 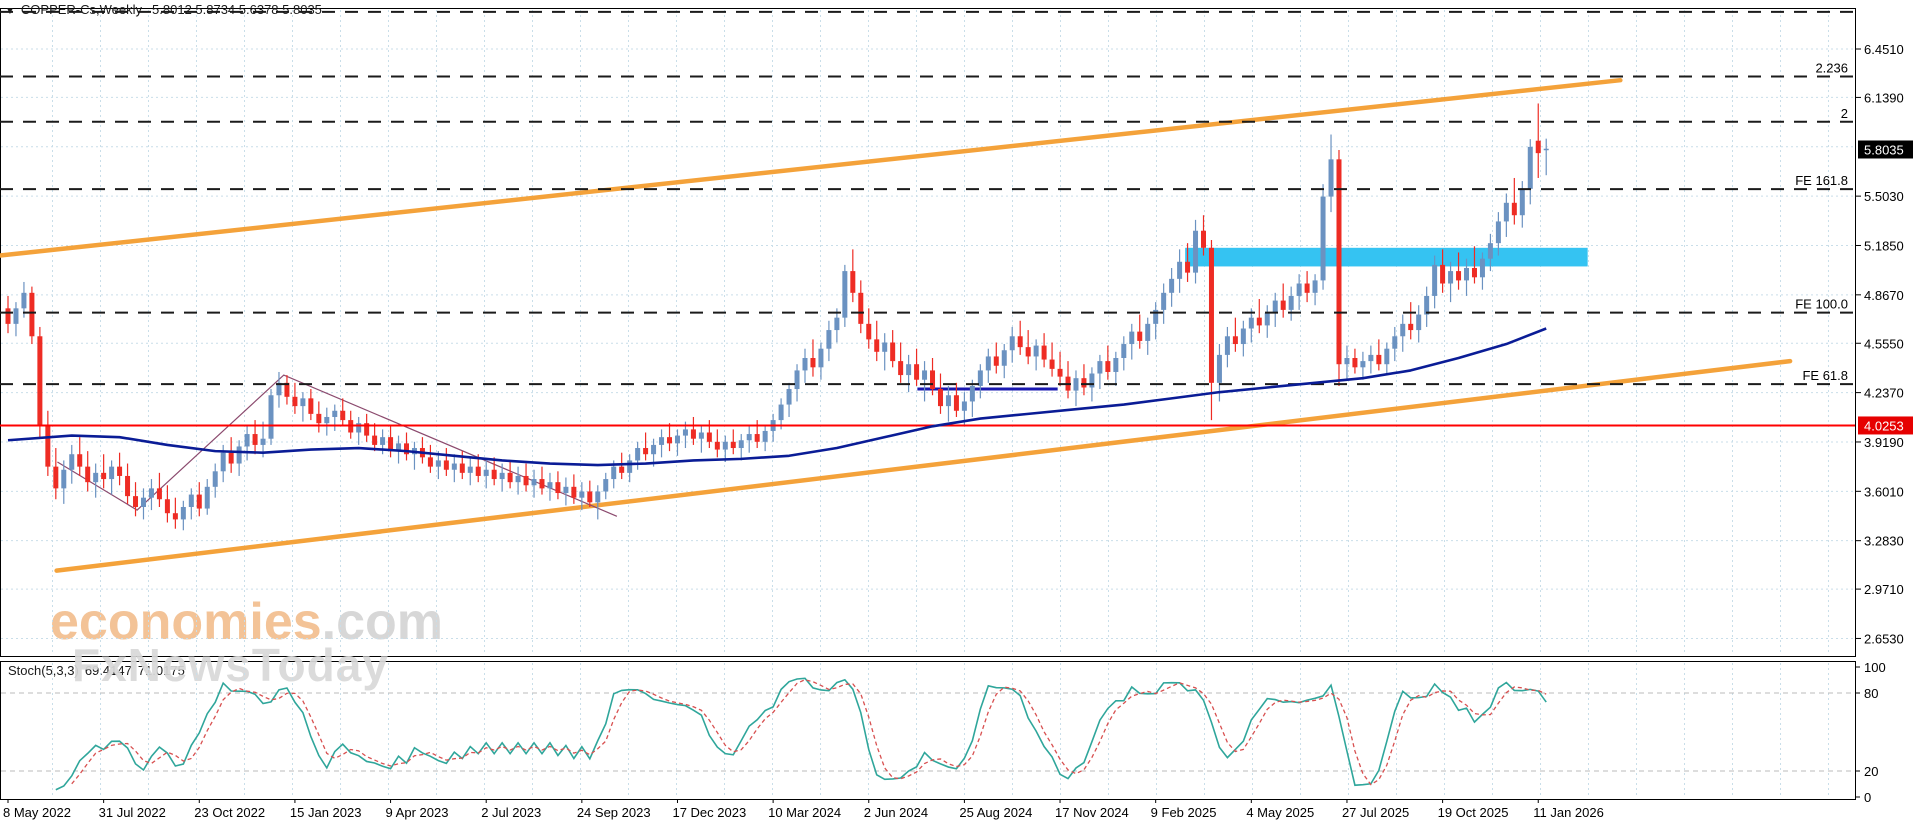 What do you see at coordinates (896, 812) in the screenshot?
I see `svg-text: 2 Jun 2024` at bounding box center [896, 812].